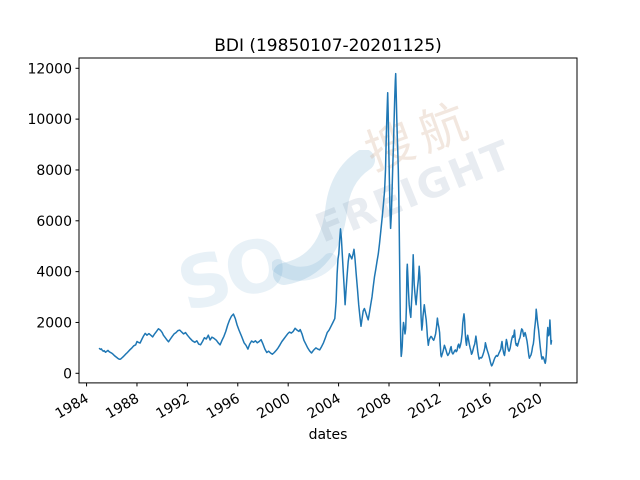  I want to click on x-tick-label: 2004, so click(324, 407).